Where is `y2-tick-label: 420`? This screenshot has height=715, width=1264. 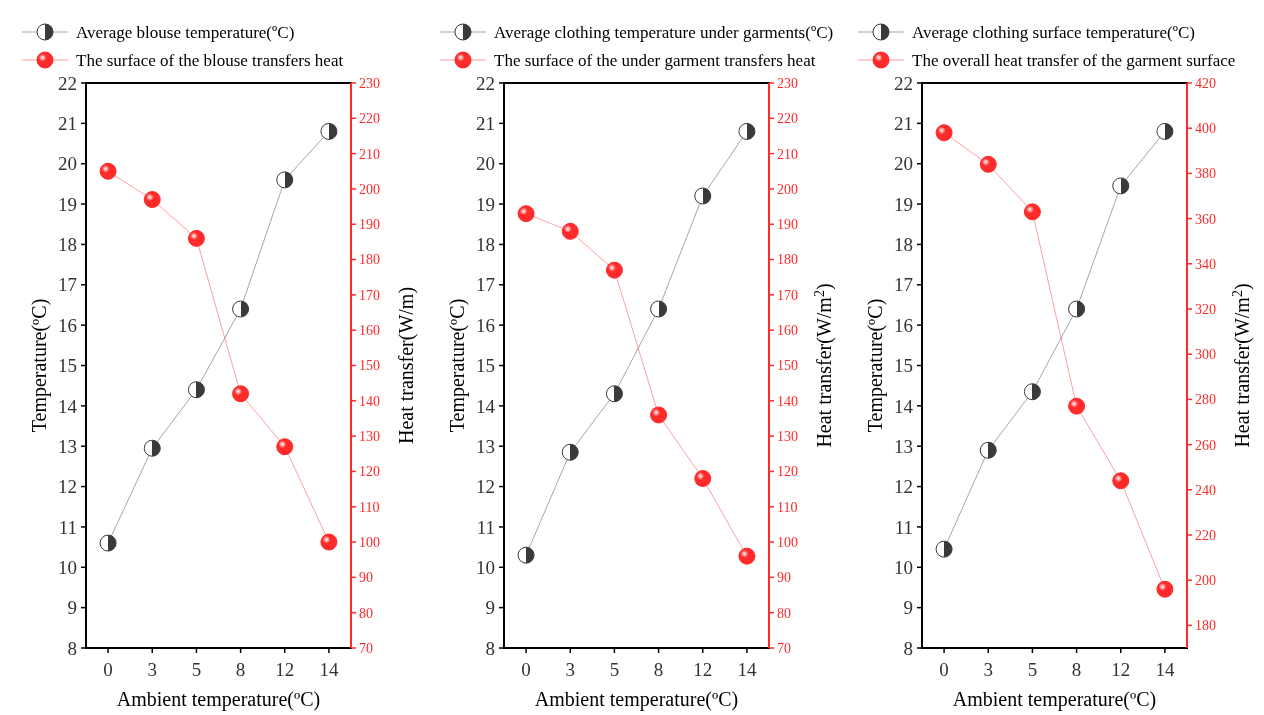
y2-tick-label: 420 is located at coordinates (1205, 83).